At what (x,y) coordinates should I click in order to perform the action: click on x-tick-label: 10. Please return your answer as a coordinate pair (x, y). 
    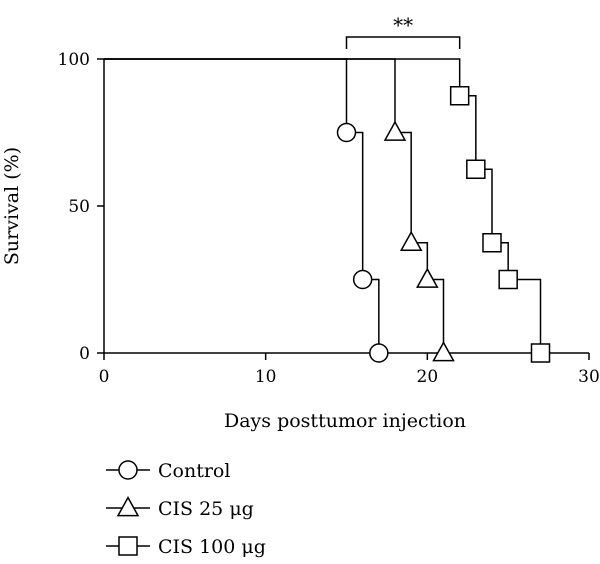
    Looking at the image, I should click on (266, 377).